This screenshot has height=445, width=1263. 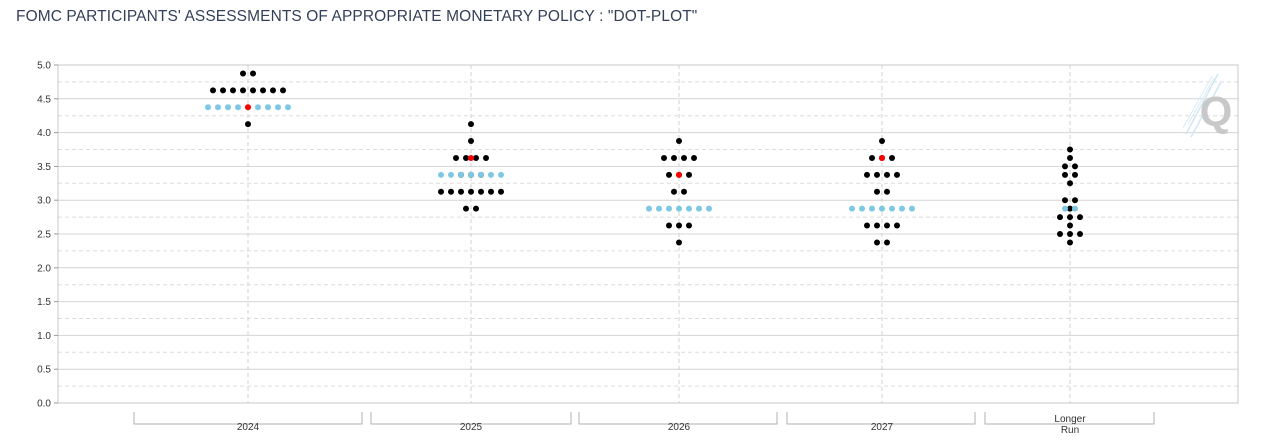 I want to click on category-bracket, so click(x=881, y=418).